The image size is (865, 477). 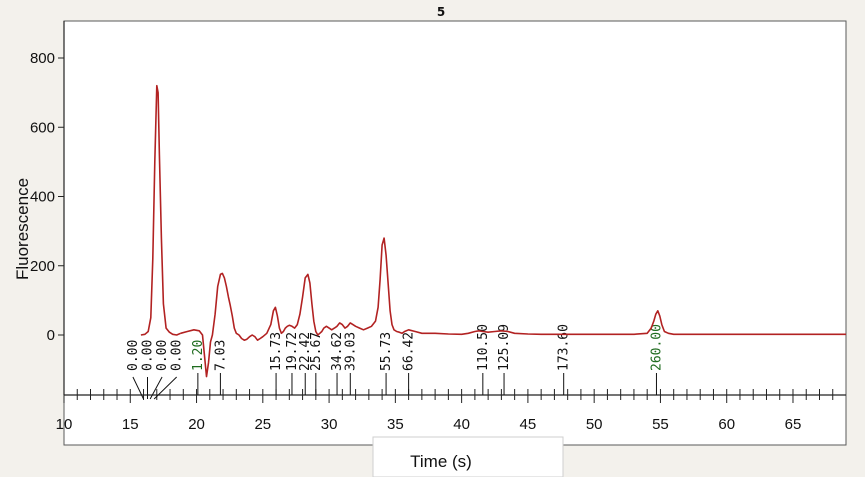 I want to click on peak-label: 22.42, so click(x=305, y=351).